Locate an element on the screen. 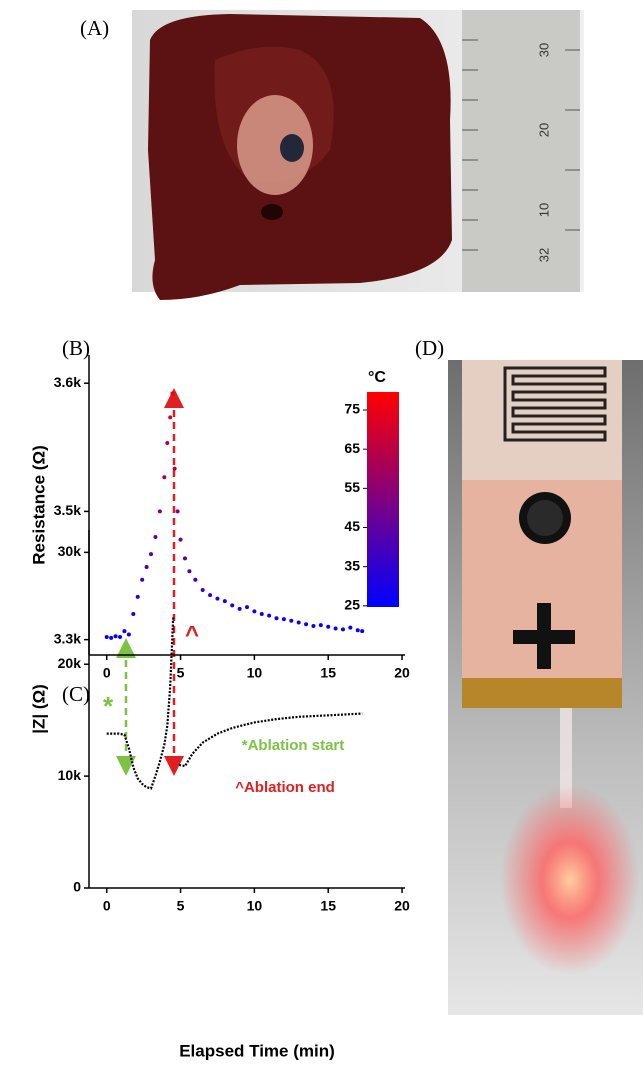  colorbar-tick-label: 35 is located at coordinates (352, 565).